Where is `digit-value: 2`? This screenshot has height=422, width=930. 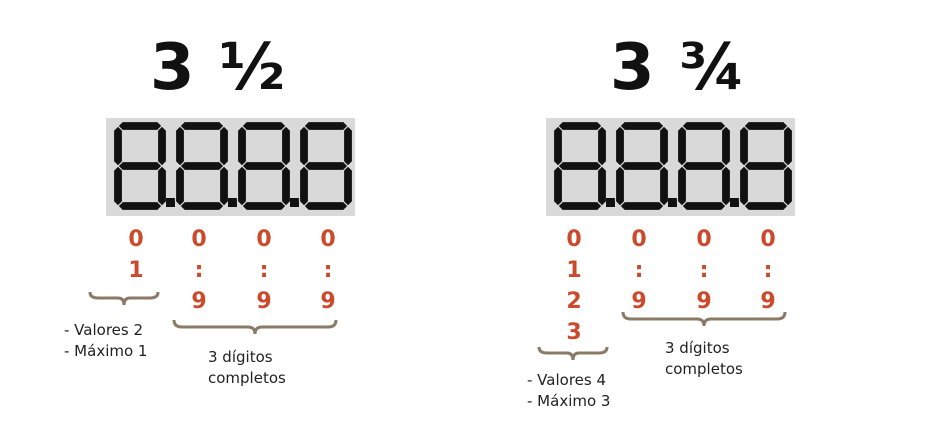 digit-value: 2 is located at coordinates (574, 301).